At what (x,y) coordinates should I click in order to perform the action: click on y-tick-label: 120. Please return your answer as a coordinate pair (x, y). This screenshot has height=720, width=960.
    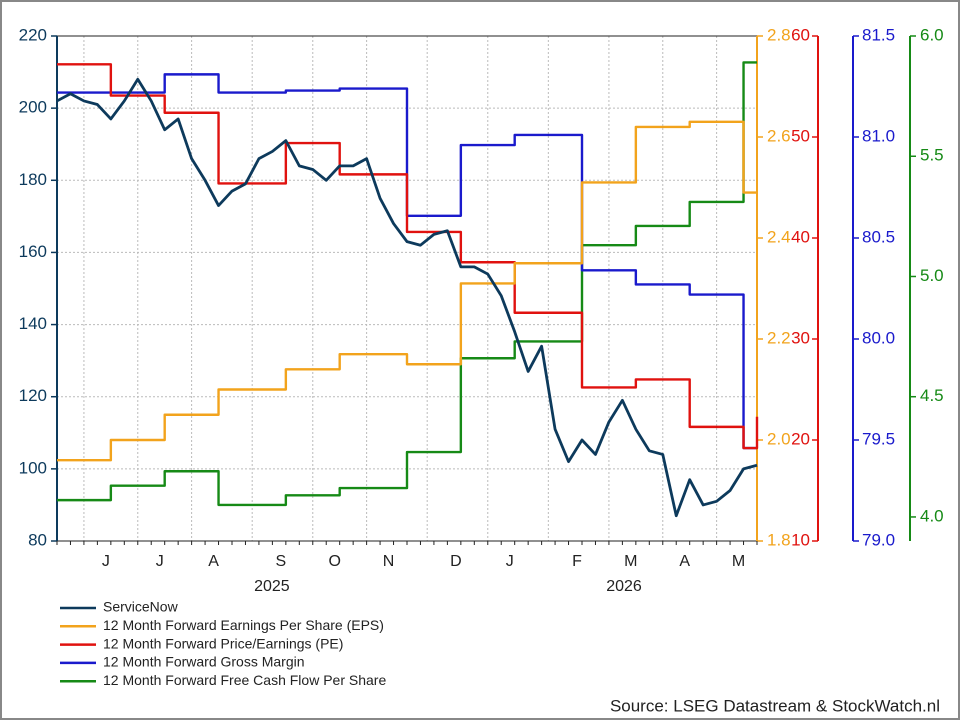
    Looking at the image, I should click on (33, 395).